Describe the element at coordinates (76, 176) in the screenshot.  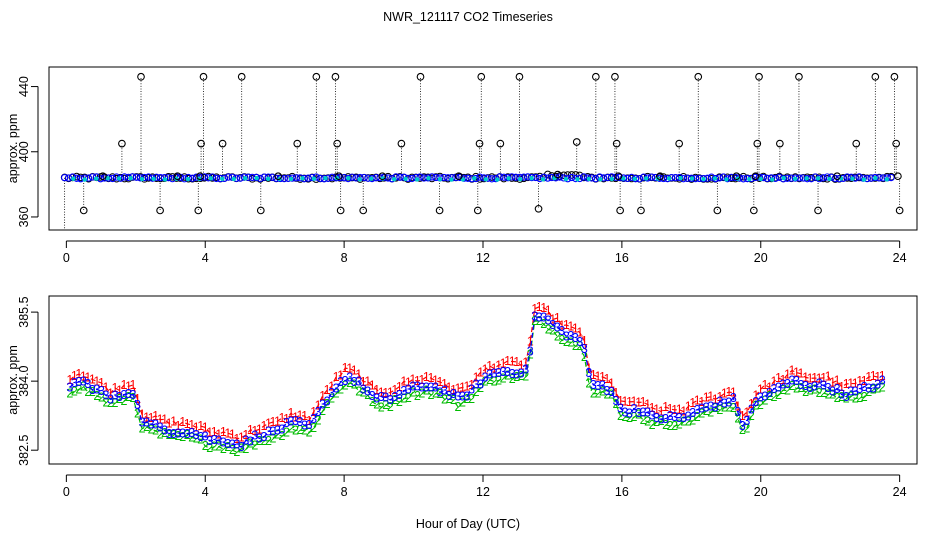
I see `data-point` at that location.